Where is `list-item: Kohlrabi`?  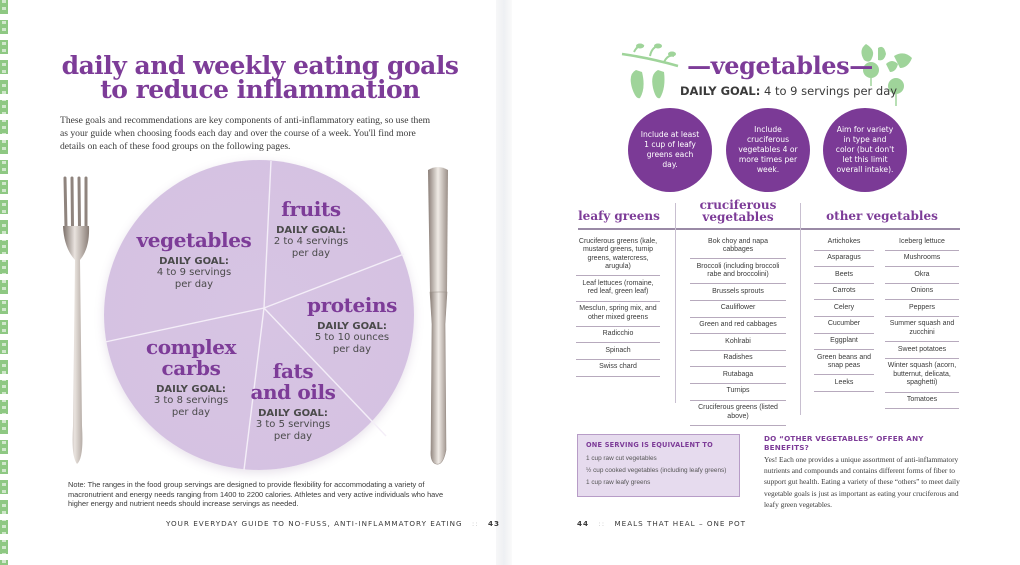
list-item: Kohlrabi is located at coordinates (738, 342).